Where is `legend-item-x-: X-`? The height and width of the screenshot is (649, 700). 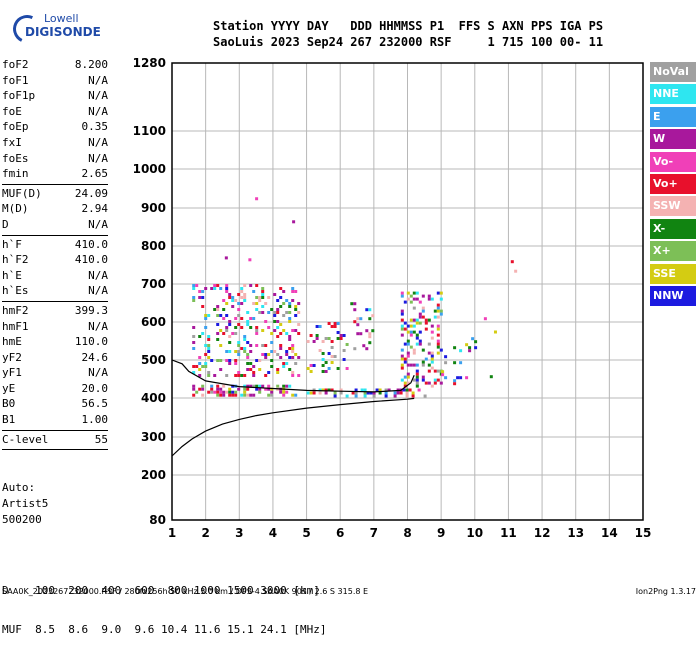
legend-item-x-: X- is located at coordinates (673, 228).